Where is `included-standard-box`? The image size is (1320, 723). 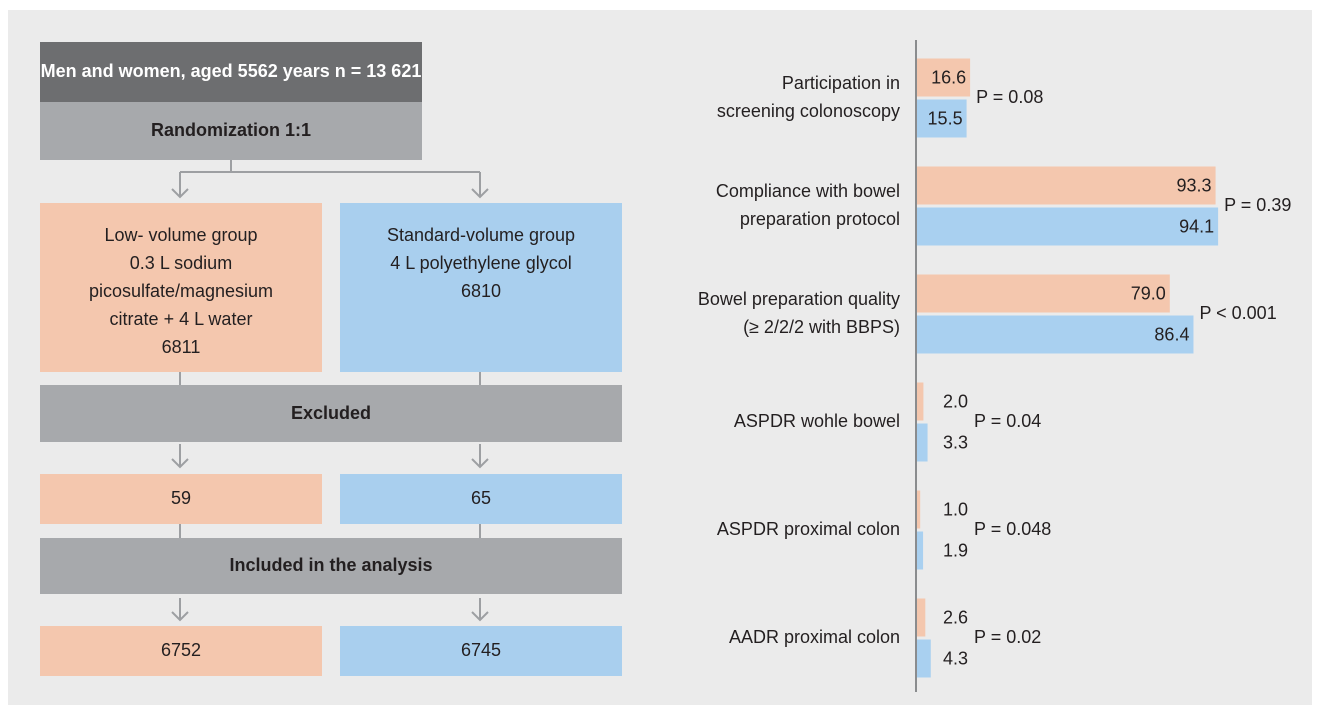
included-standard-box is located at coordinates (481, 651).